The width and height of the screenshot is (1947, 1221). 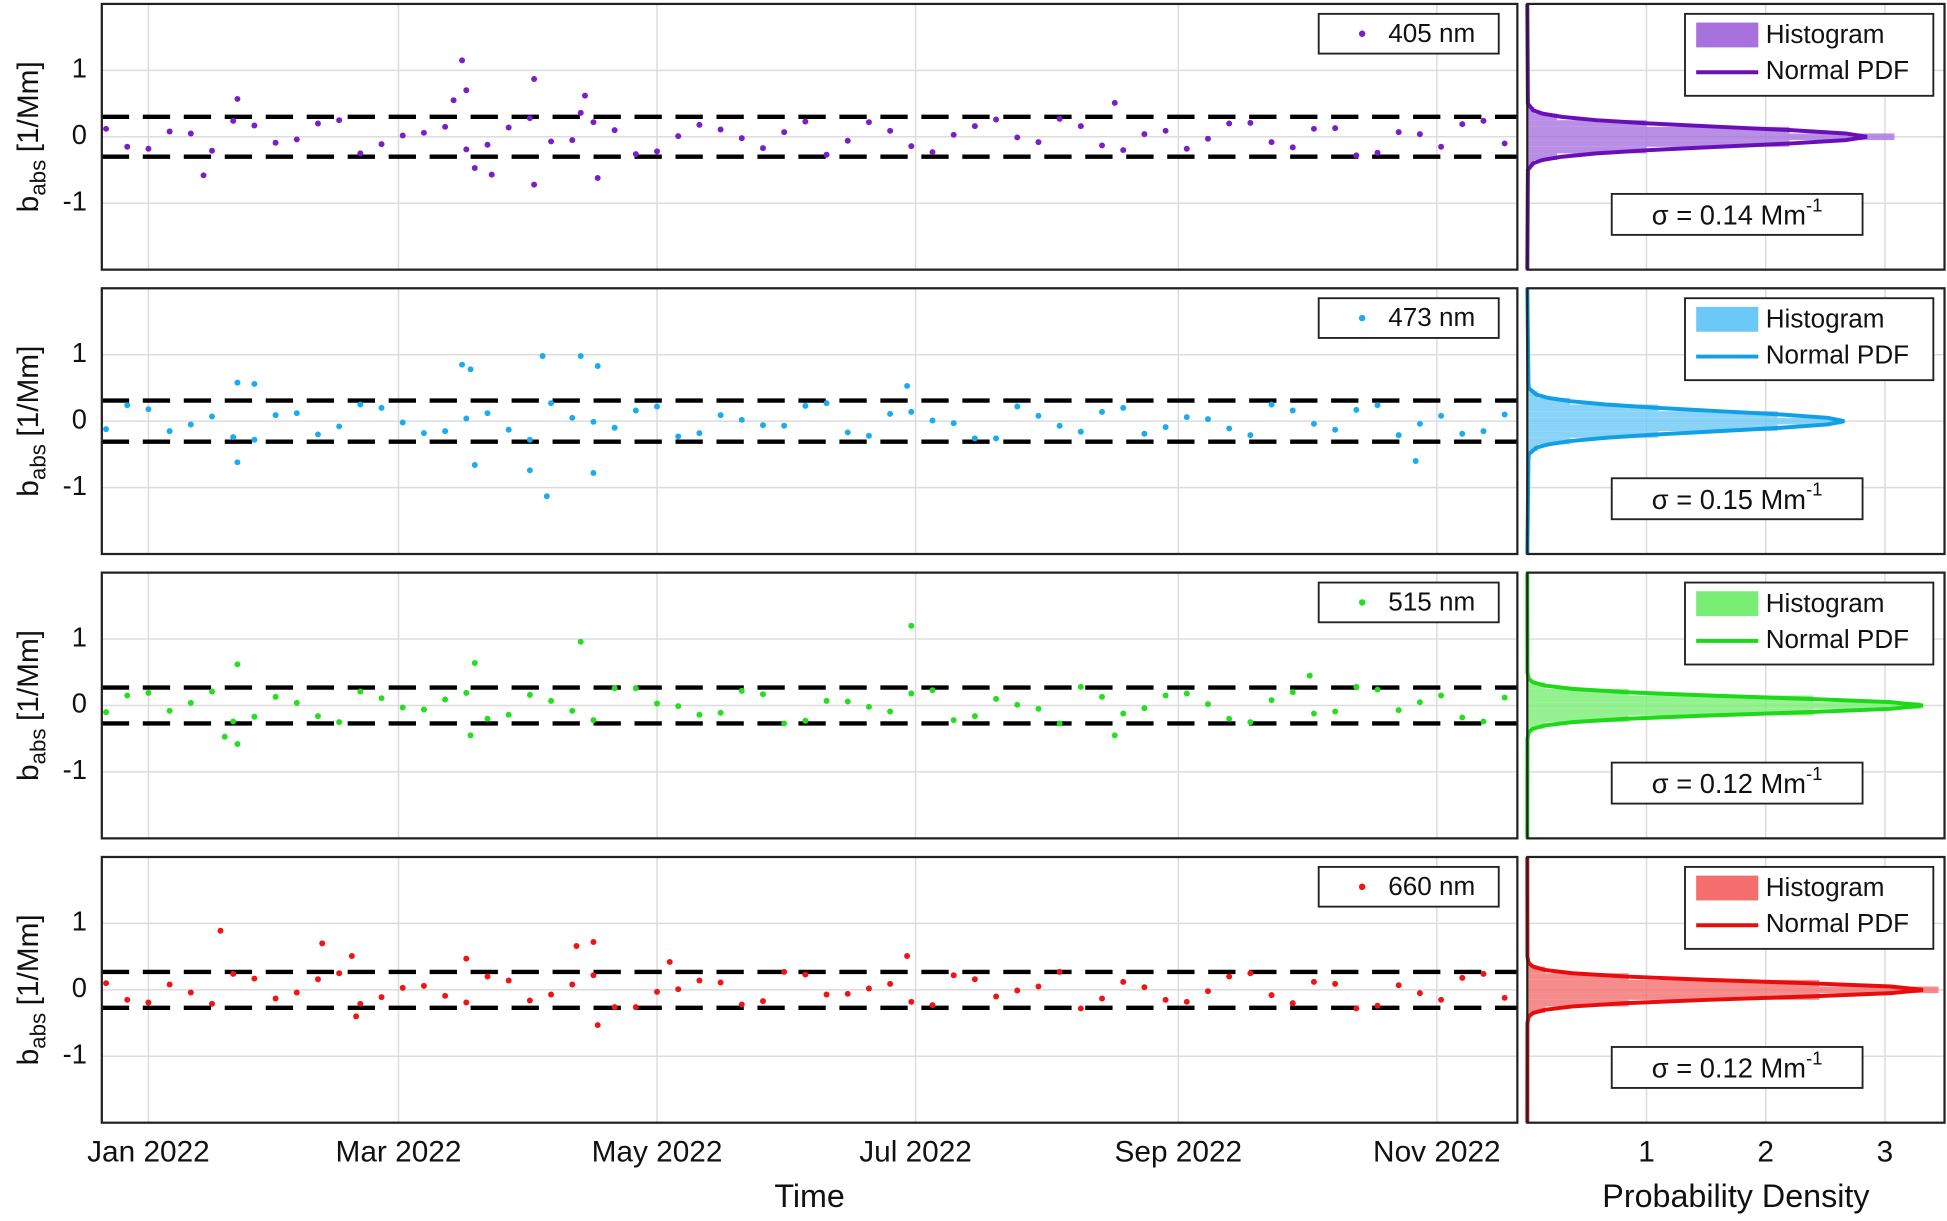 What do you see at coordinates (28, 106) in the screenshot?
I see `y-label-unit: [1/Mm]` at bounding box center [28, 106].